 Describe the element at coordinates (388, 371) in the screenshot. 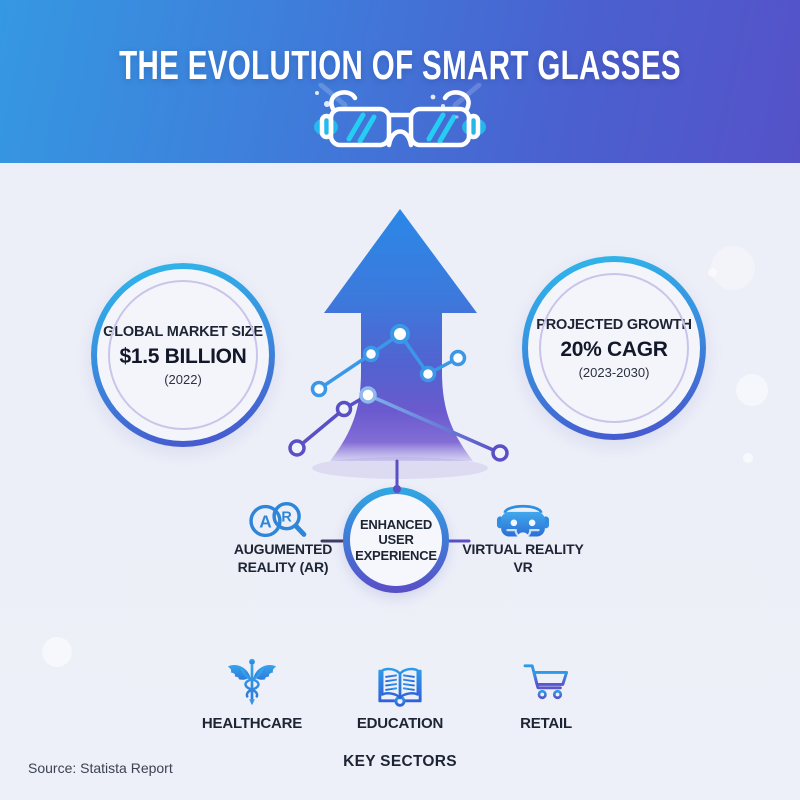

I see `trend-nodes-blue` at that location.